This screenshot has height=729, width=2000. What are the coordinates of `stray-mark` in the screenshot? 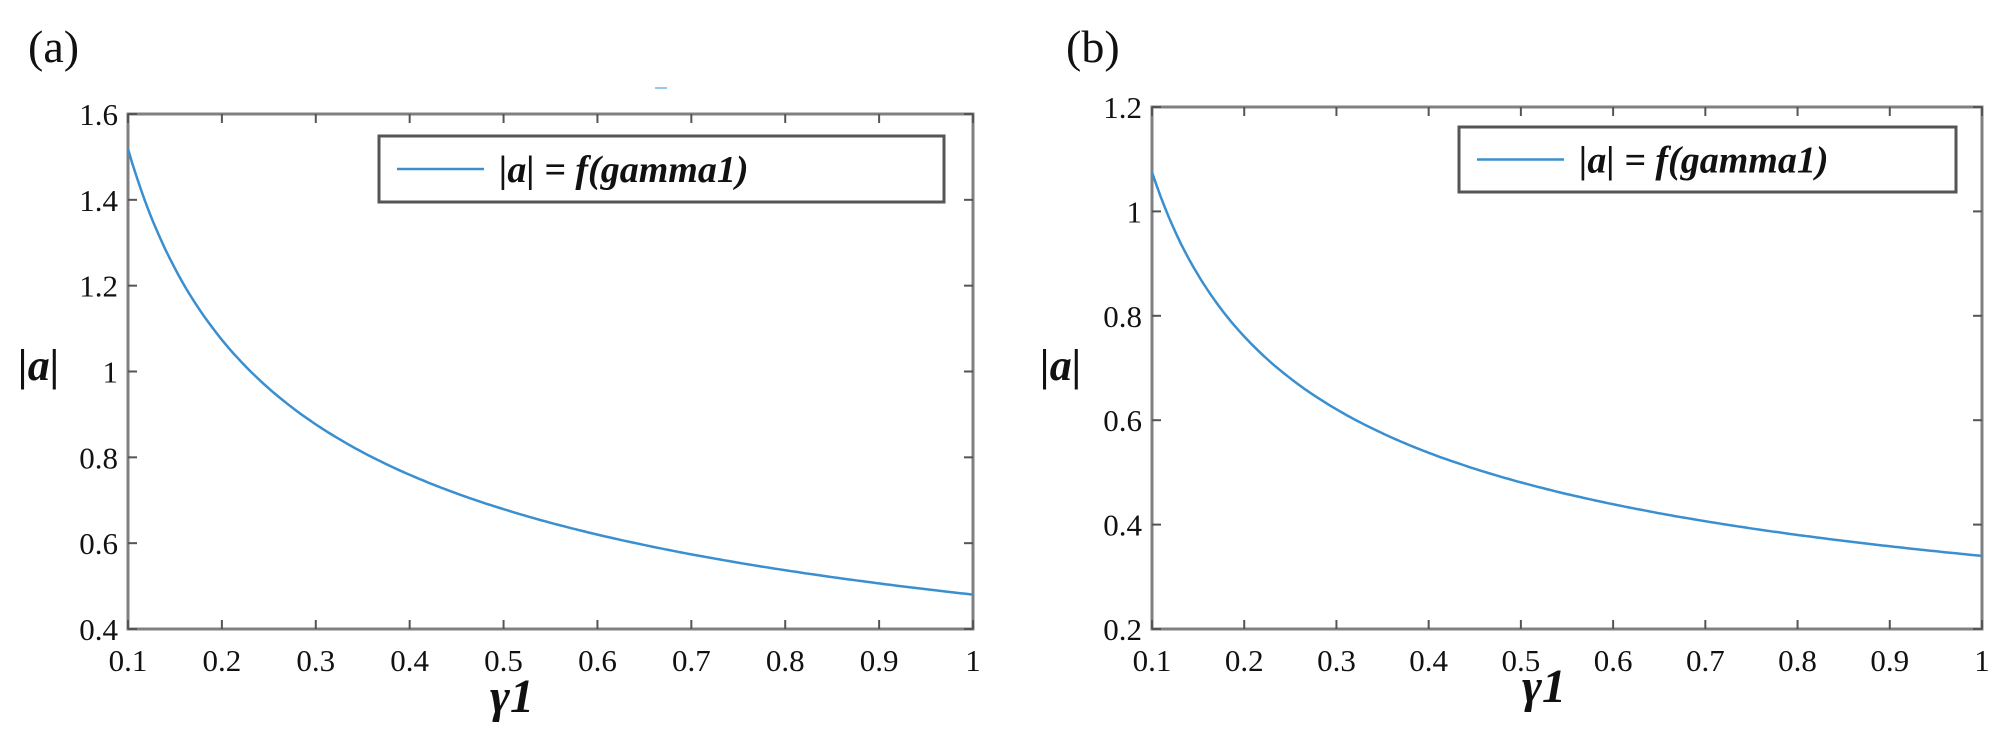 It's located at (661, 88).